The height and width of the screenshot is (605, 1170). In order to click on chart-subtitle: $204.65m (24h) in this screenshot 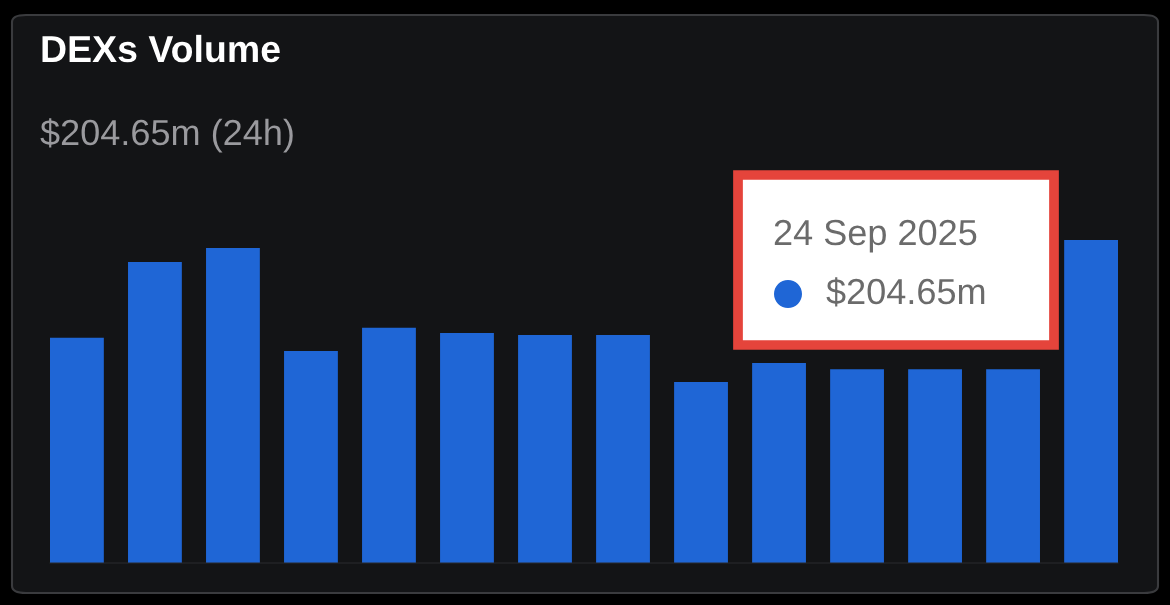, I will do `click(166, 135)`.